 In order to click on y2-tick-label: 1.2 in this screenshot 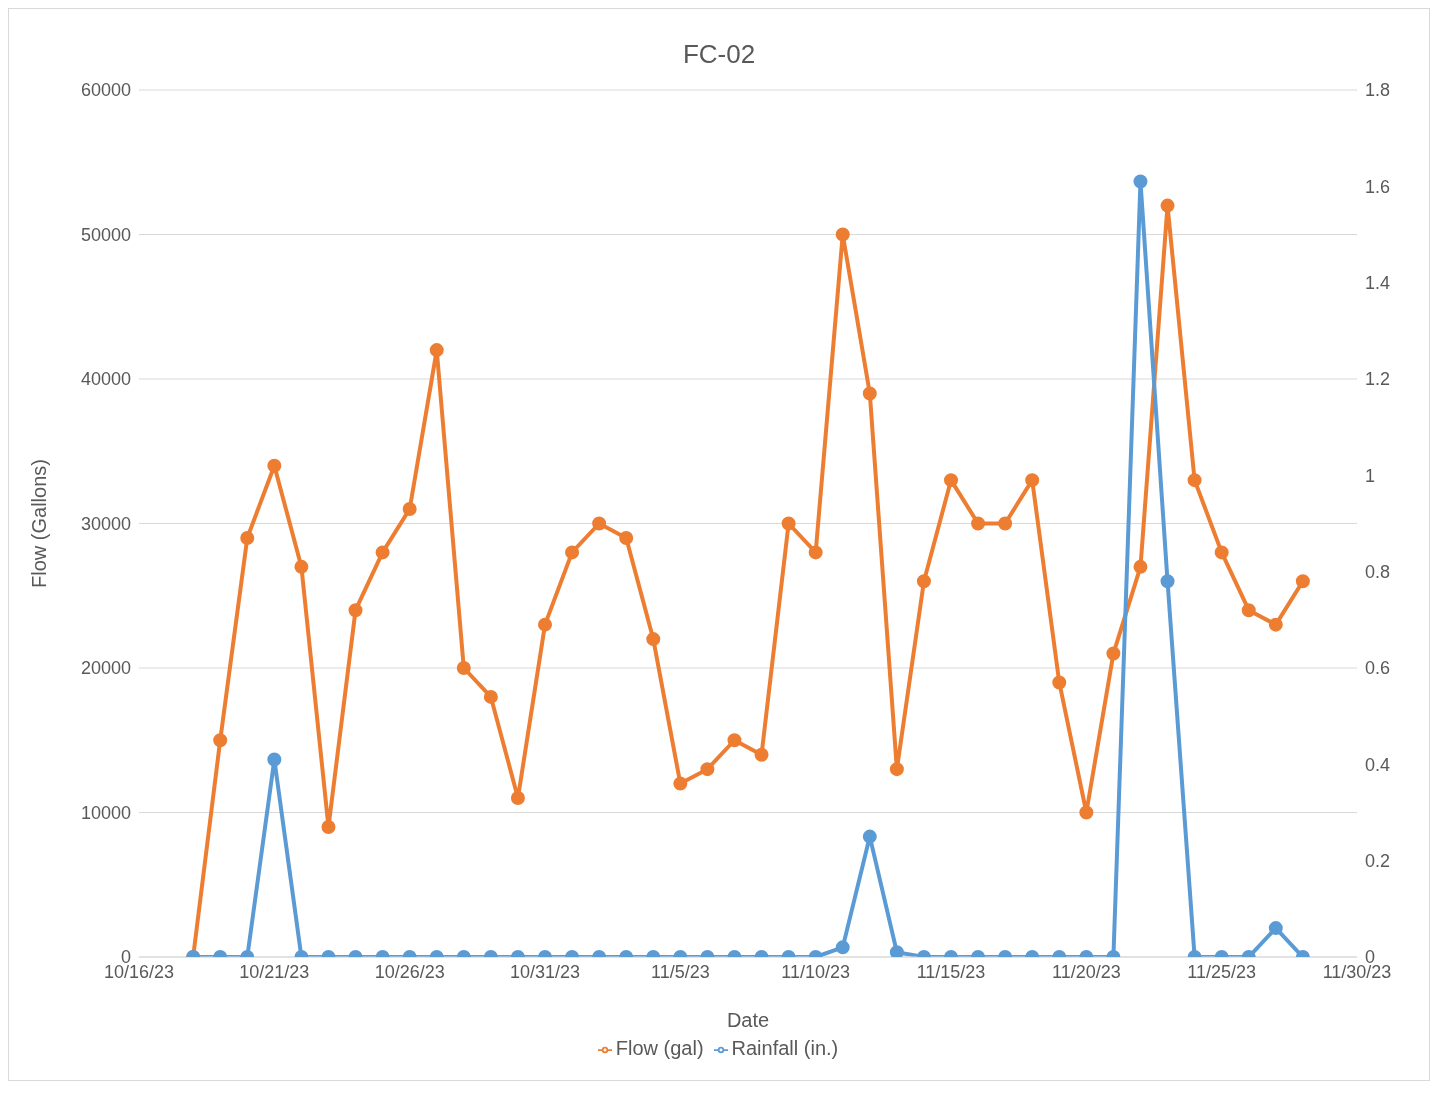, I will do `click(1378, 379)`.